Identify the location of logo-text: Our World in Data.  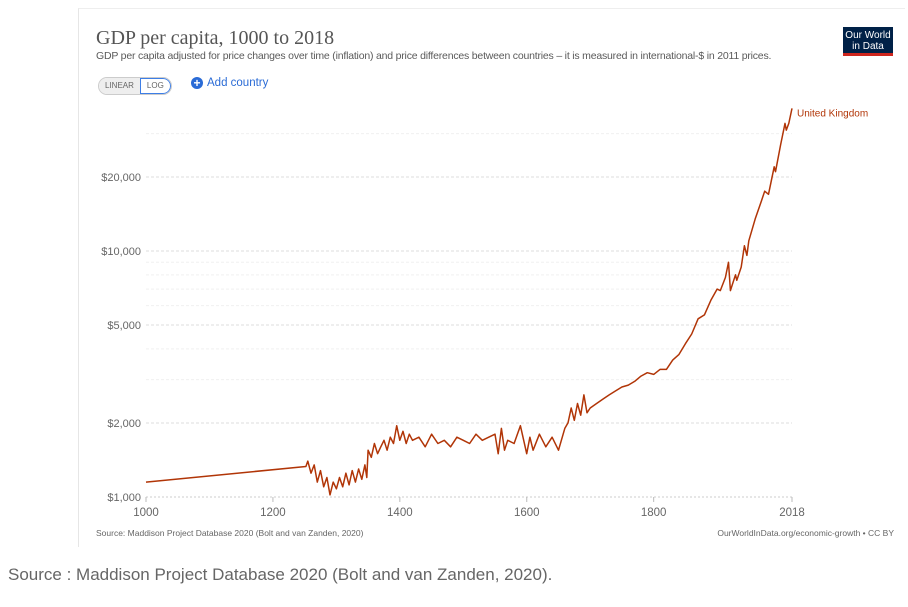
(868, 41).